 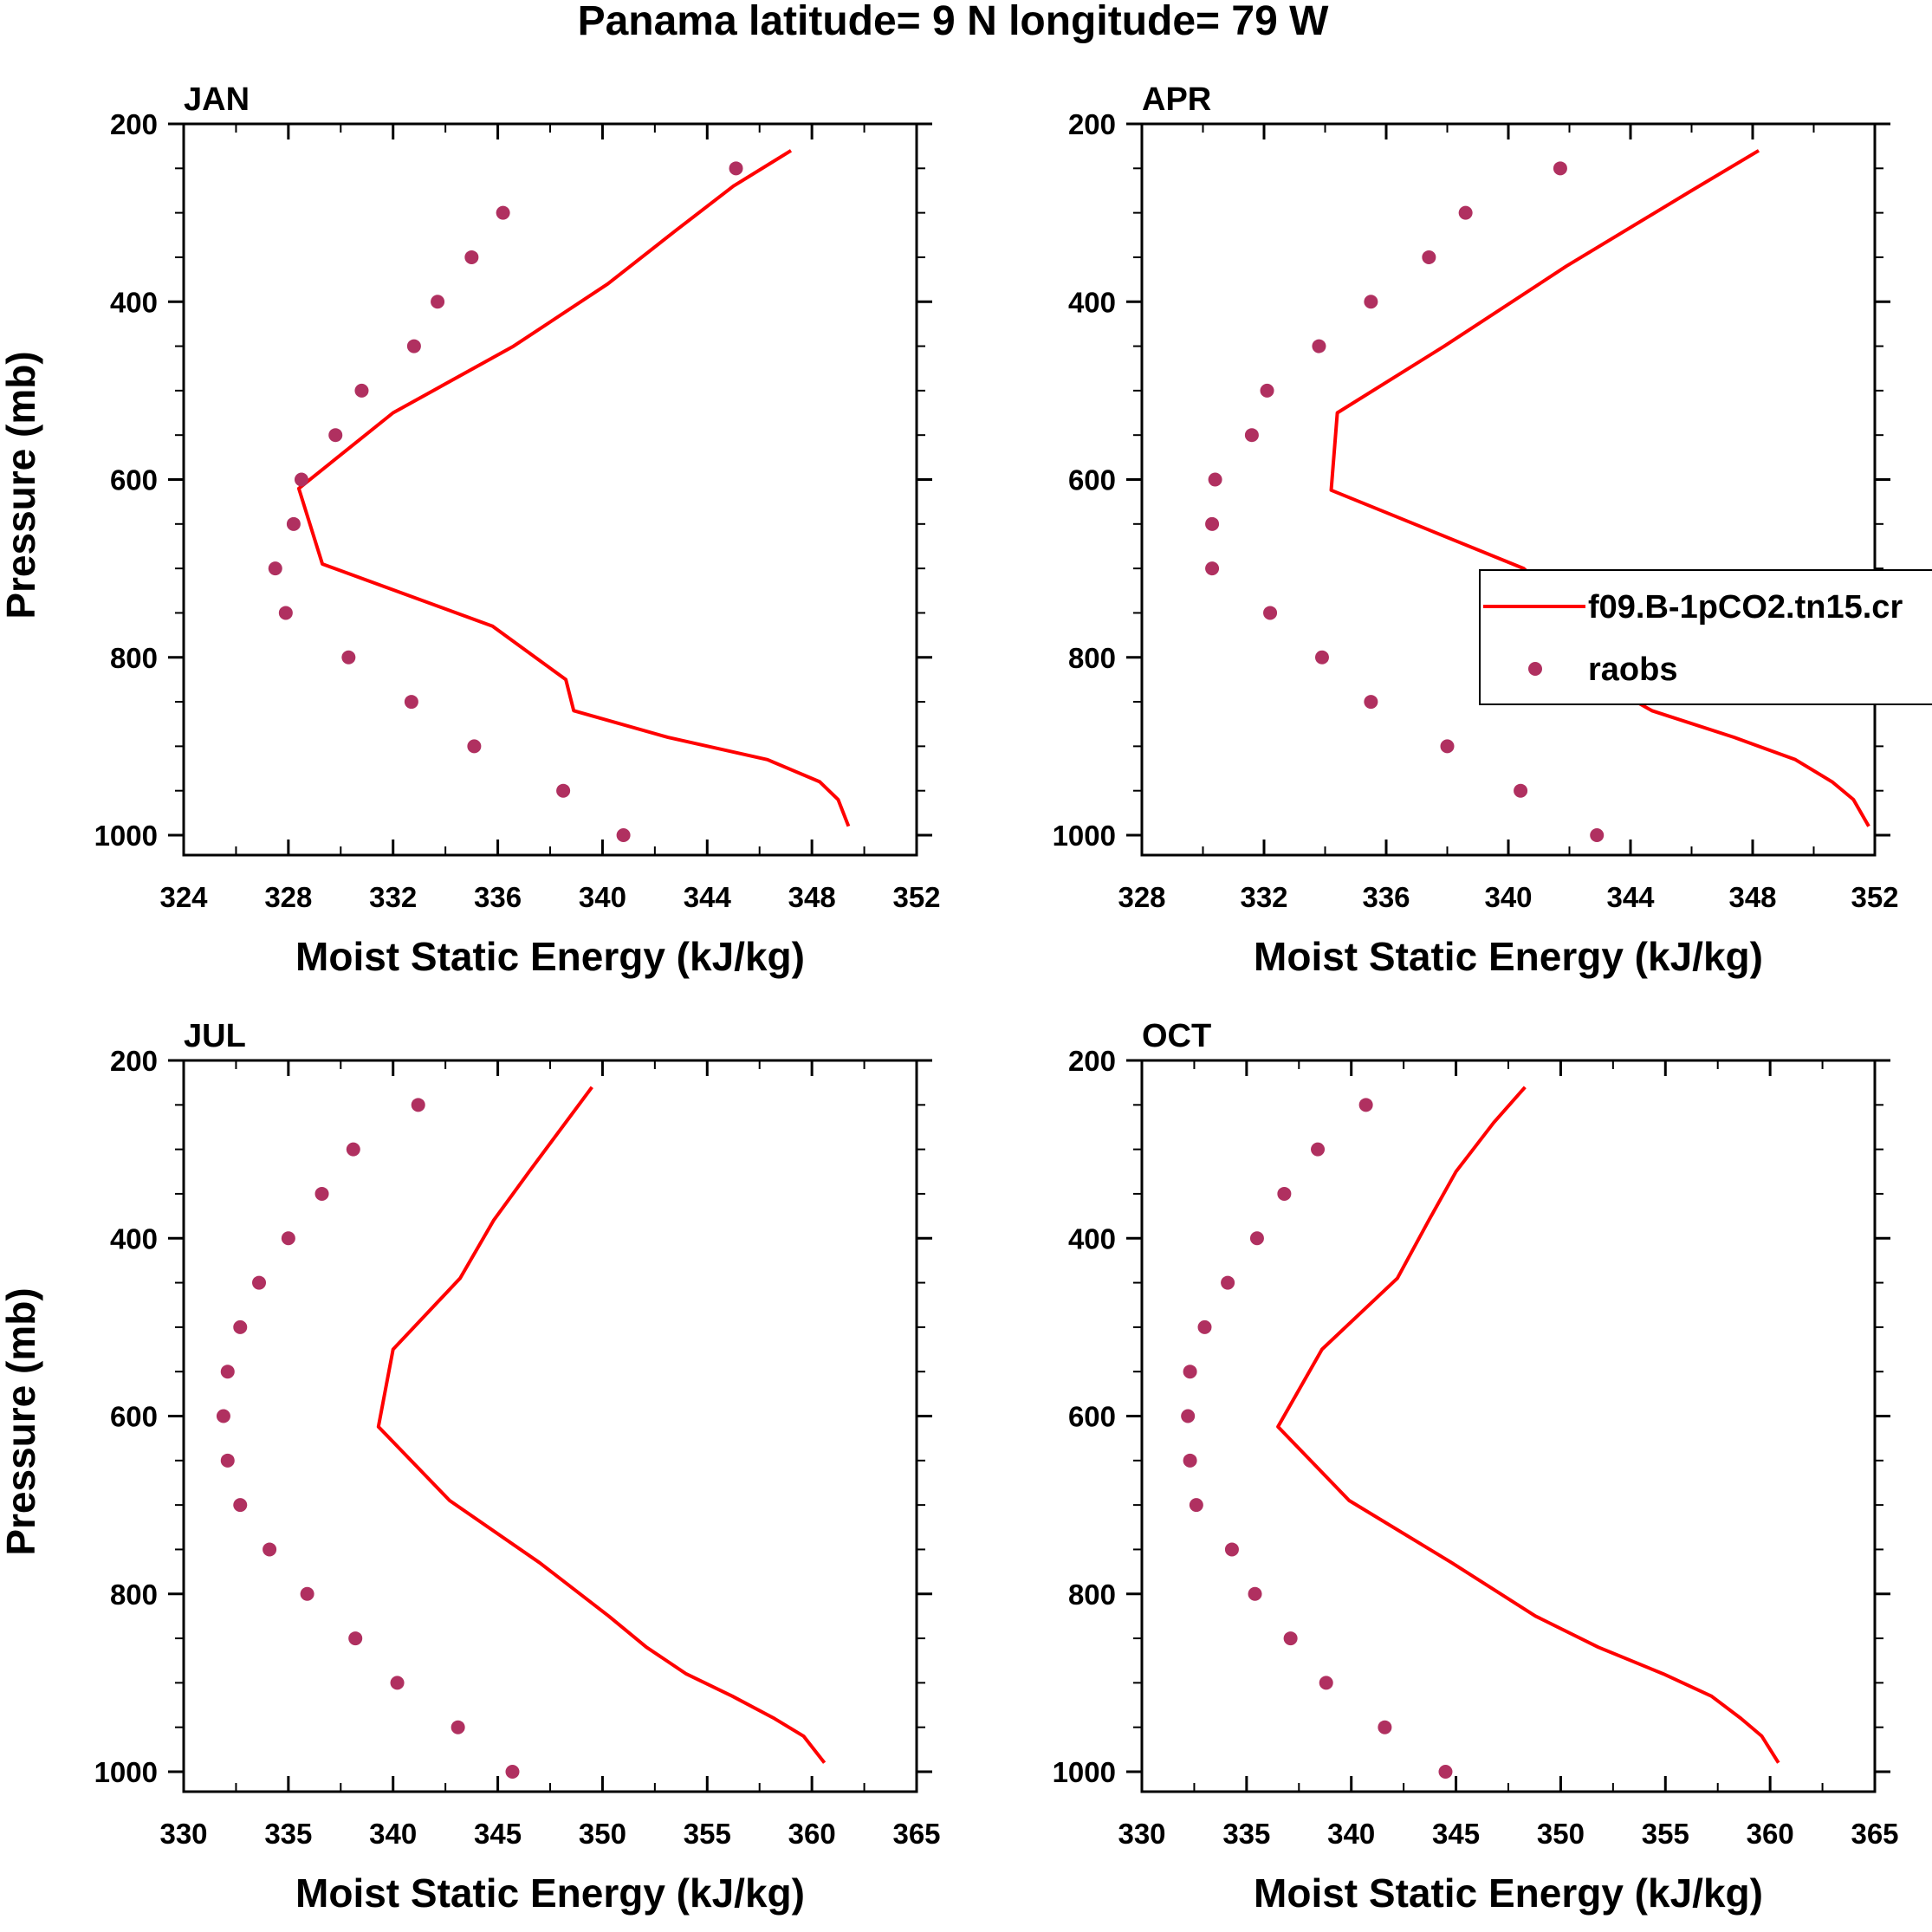 I want to click on panel-title: APR, so click(x=1177, y=99).